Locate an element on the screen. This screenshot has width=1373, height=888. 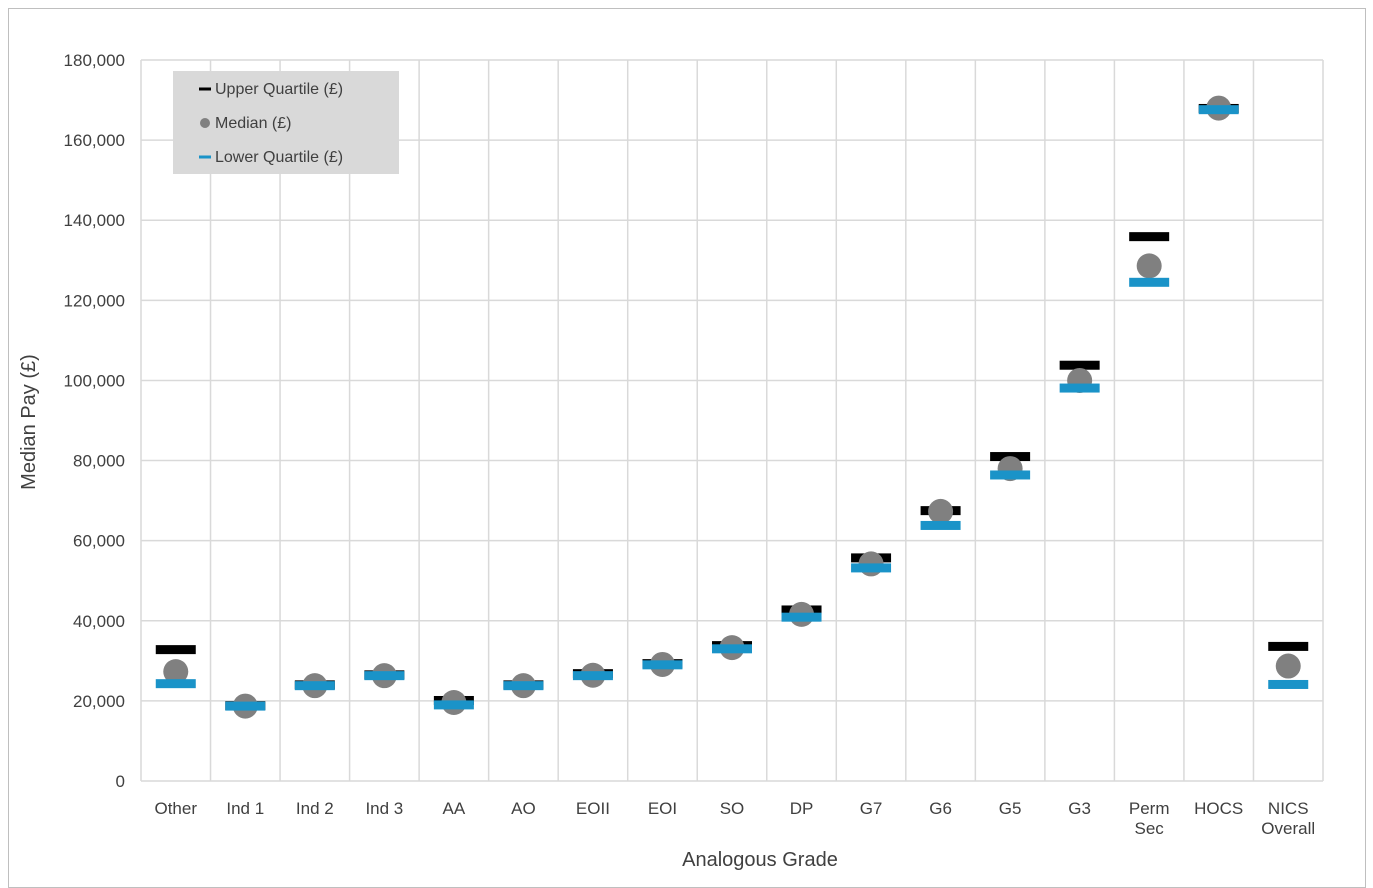
x-tick-label: SO is located at coordinates (732, 808).